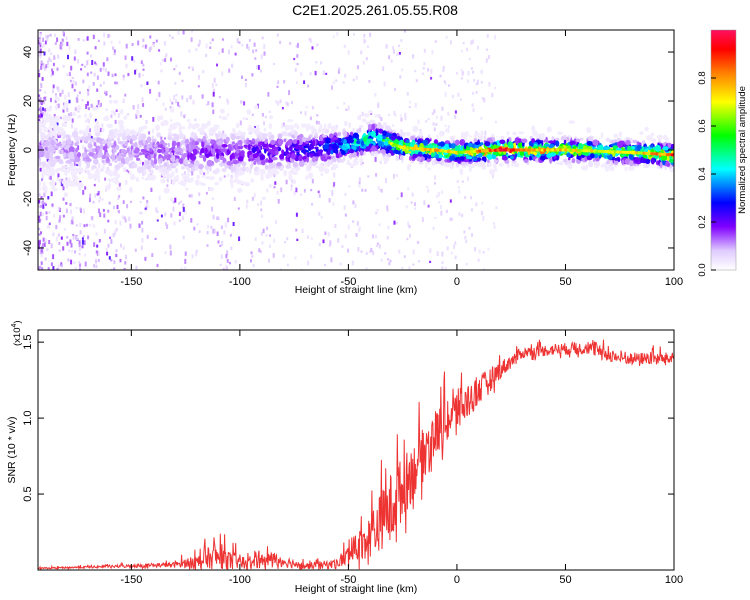  What do you see at coordinates (17, 333) in the screenshot?
I see `snr-exponent-label: (x104)` at bounding box center [17, 333].